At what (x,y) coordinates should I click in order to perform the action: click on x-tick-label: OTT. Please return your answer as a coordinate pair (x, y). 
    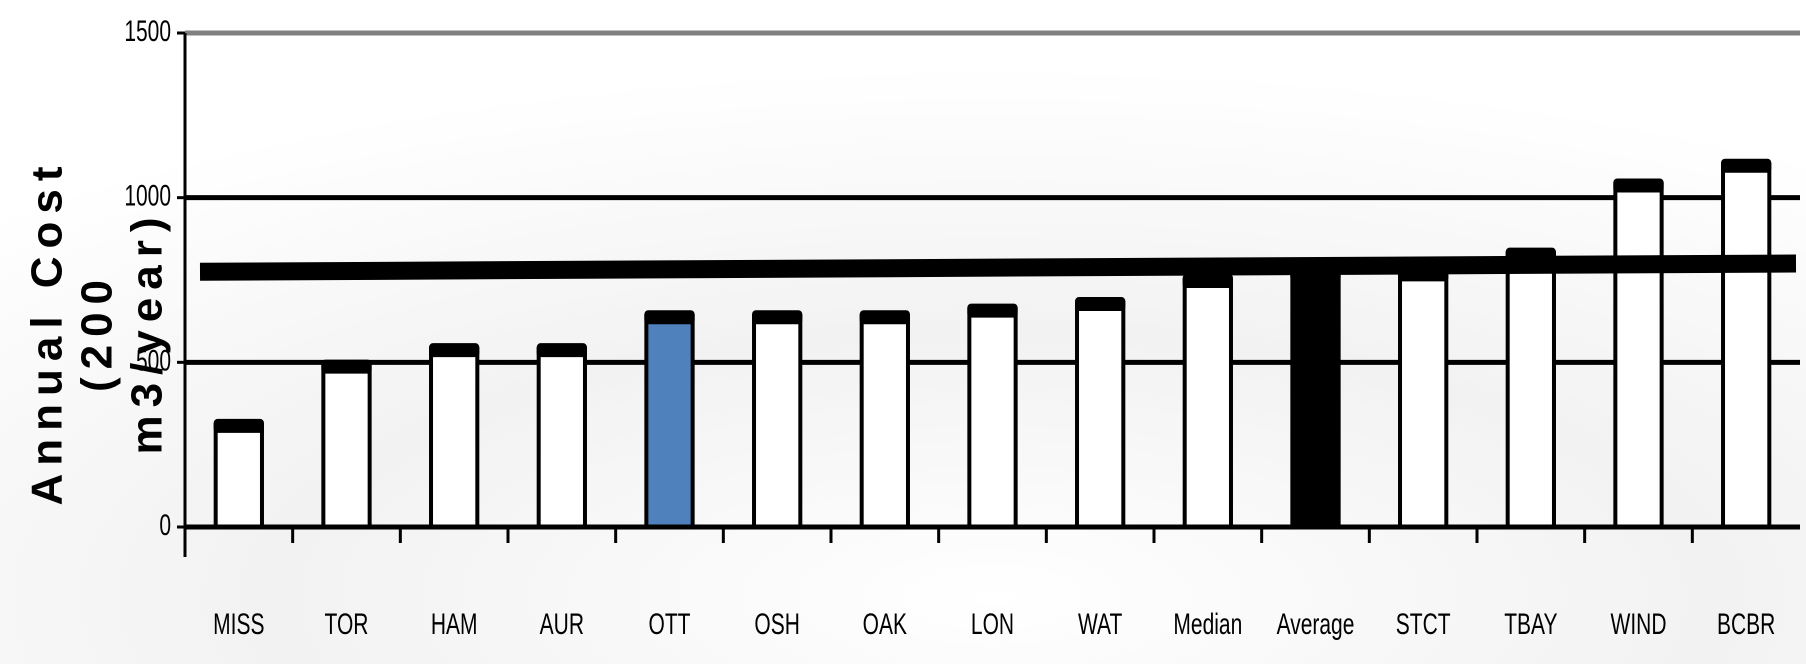
    Looking at the image, I should click on (670, 624).